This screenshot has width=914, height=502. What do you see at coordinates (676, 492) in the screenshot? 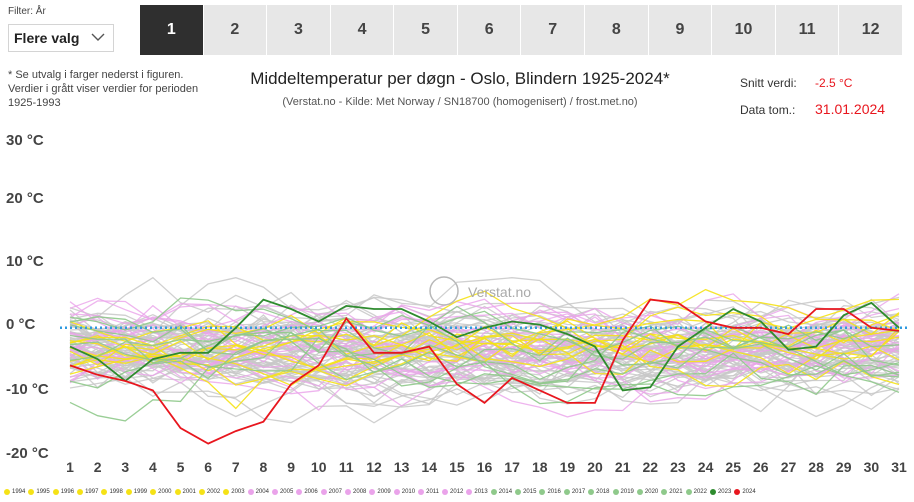
I see `legend-label: 2021` at bounding box center [676, 492].